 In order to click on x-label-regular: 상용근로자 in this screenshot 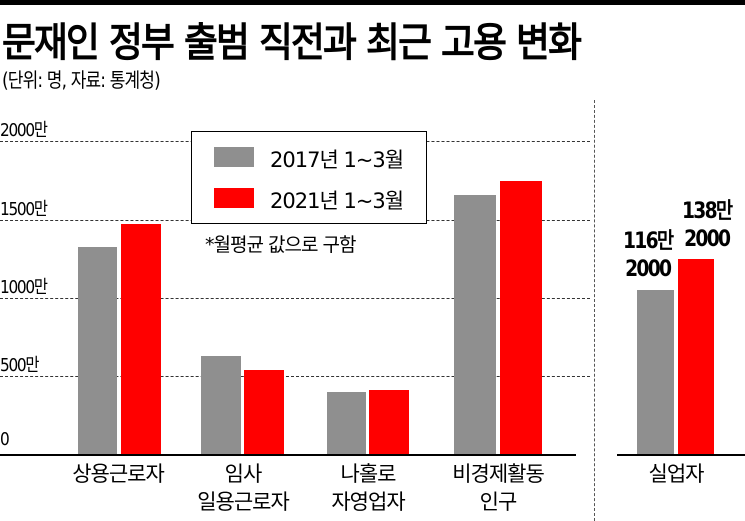, I will do `click(118, 474)`.